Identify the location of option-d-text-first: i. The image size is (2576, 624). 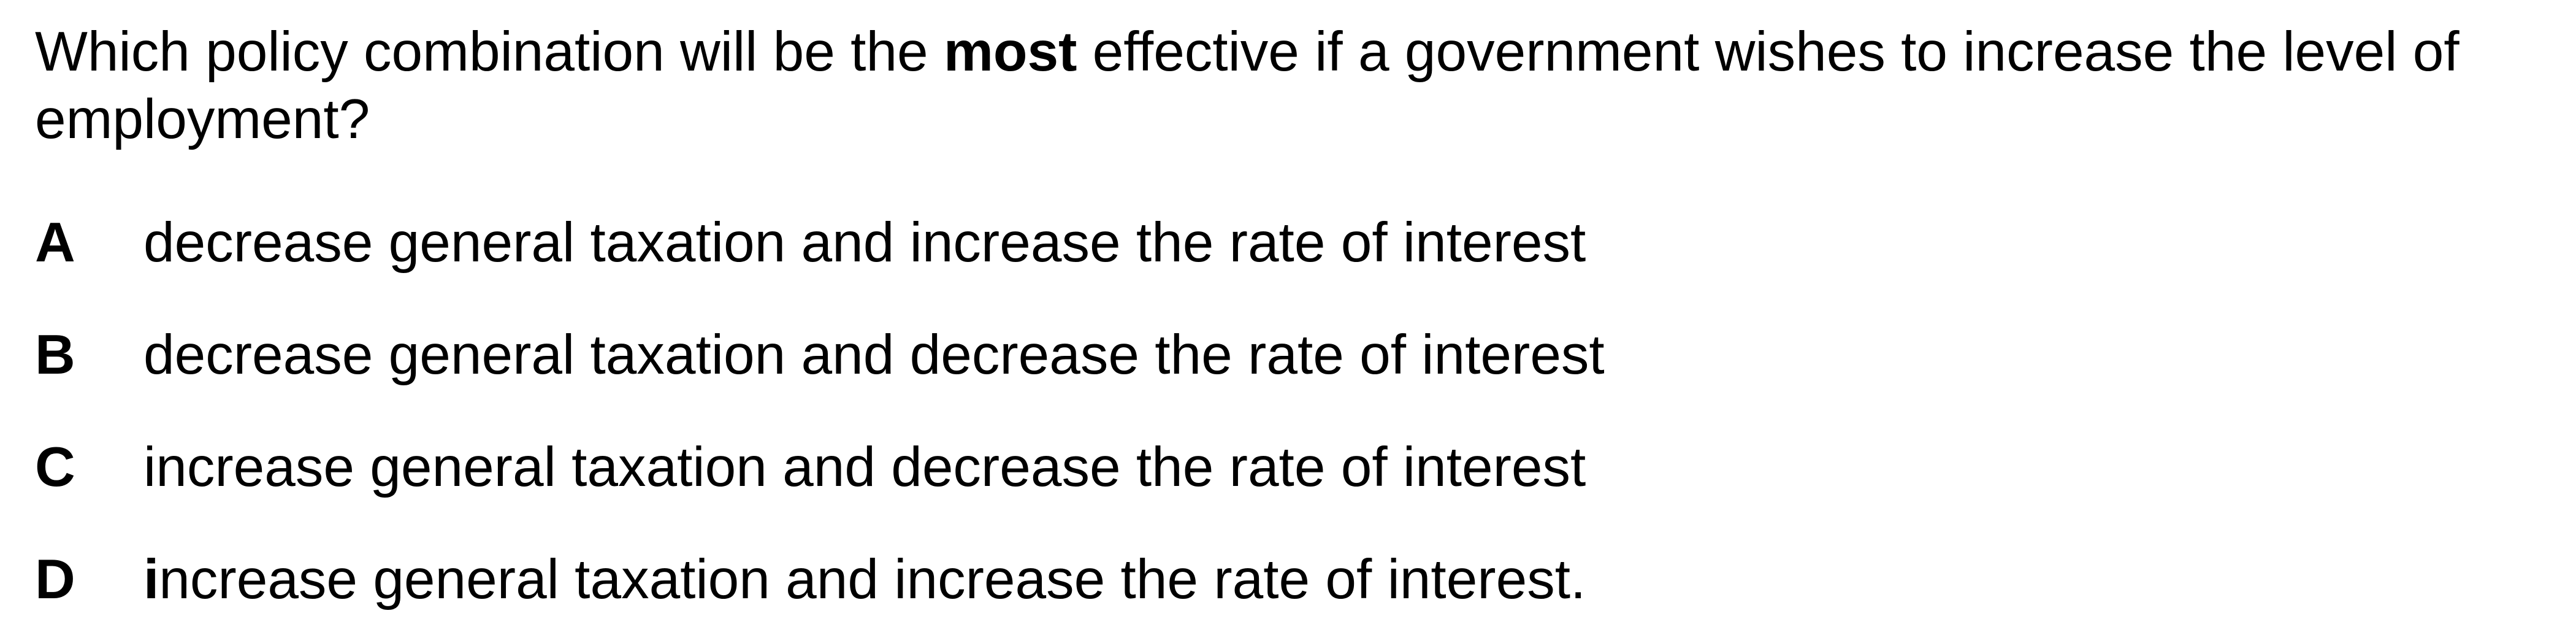
(151, 580).